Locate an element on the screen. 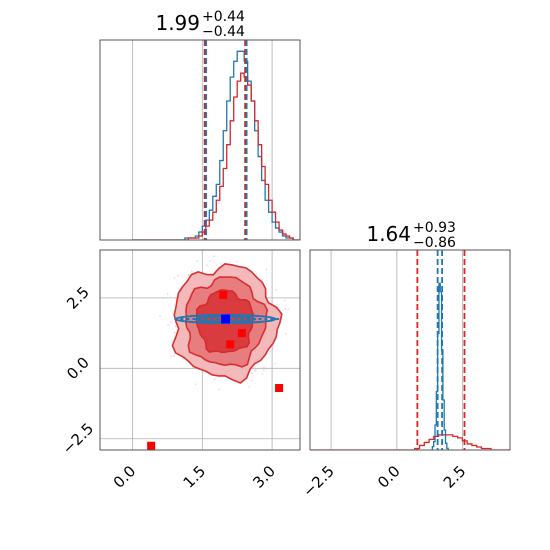 The width and height of the screenshot is (550, 550). y-tick-label: 2.5 is located at coordinates (78, 298).